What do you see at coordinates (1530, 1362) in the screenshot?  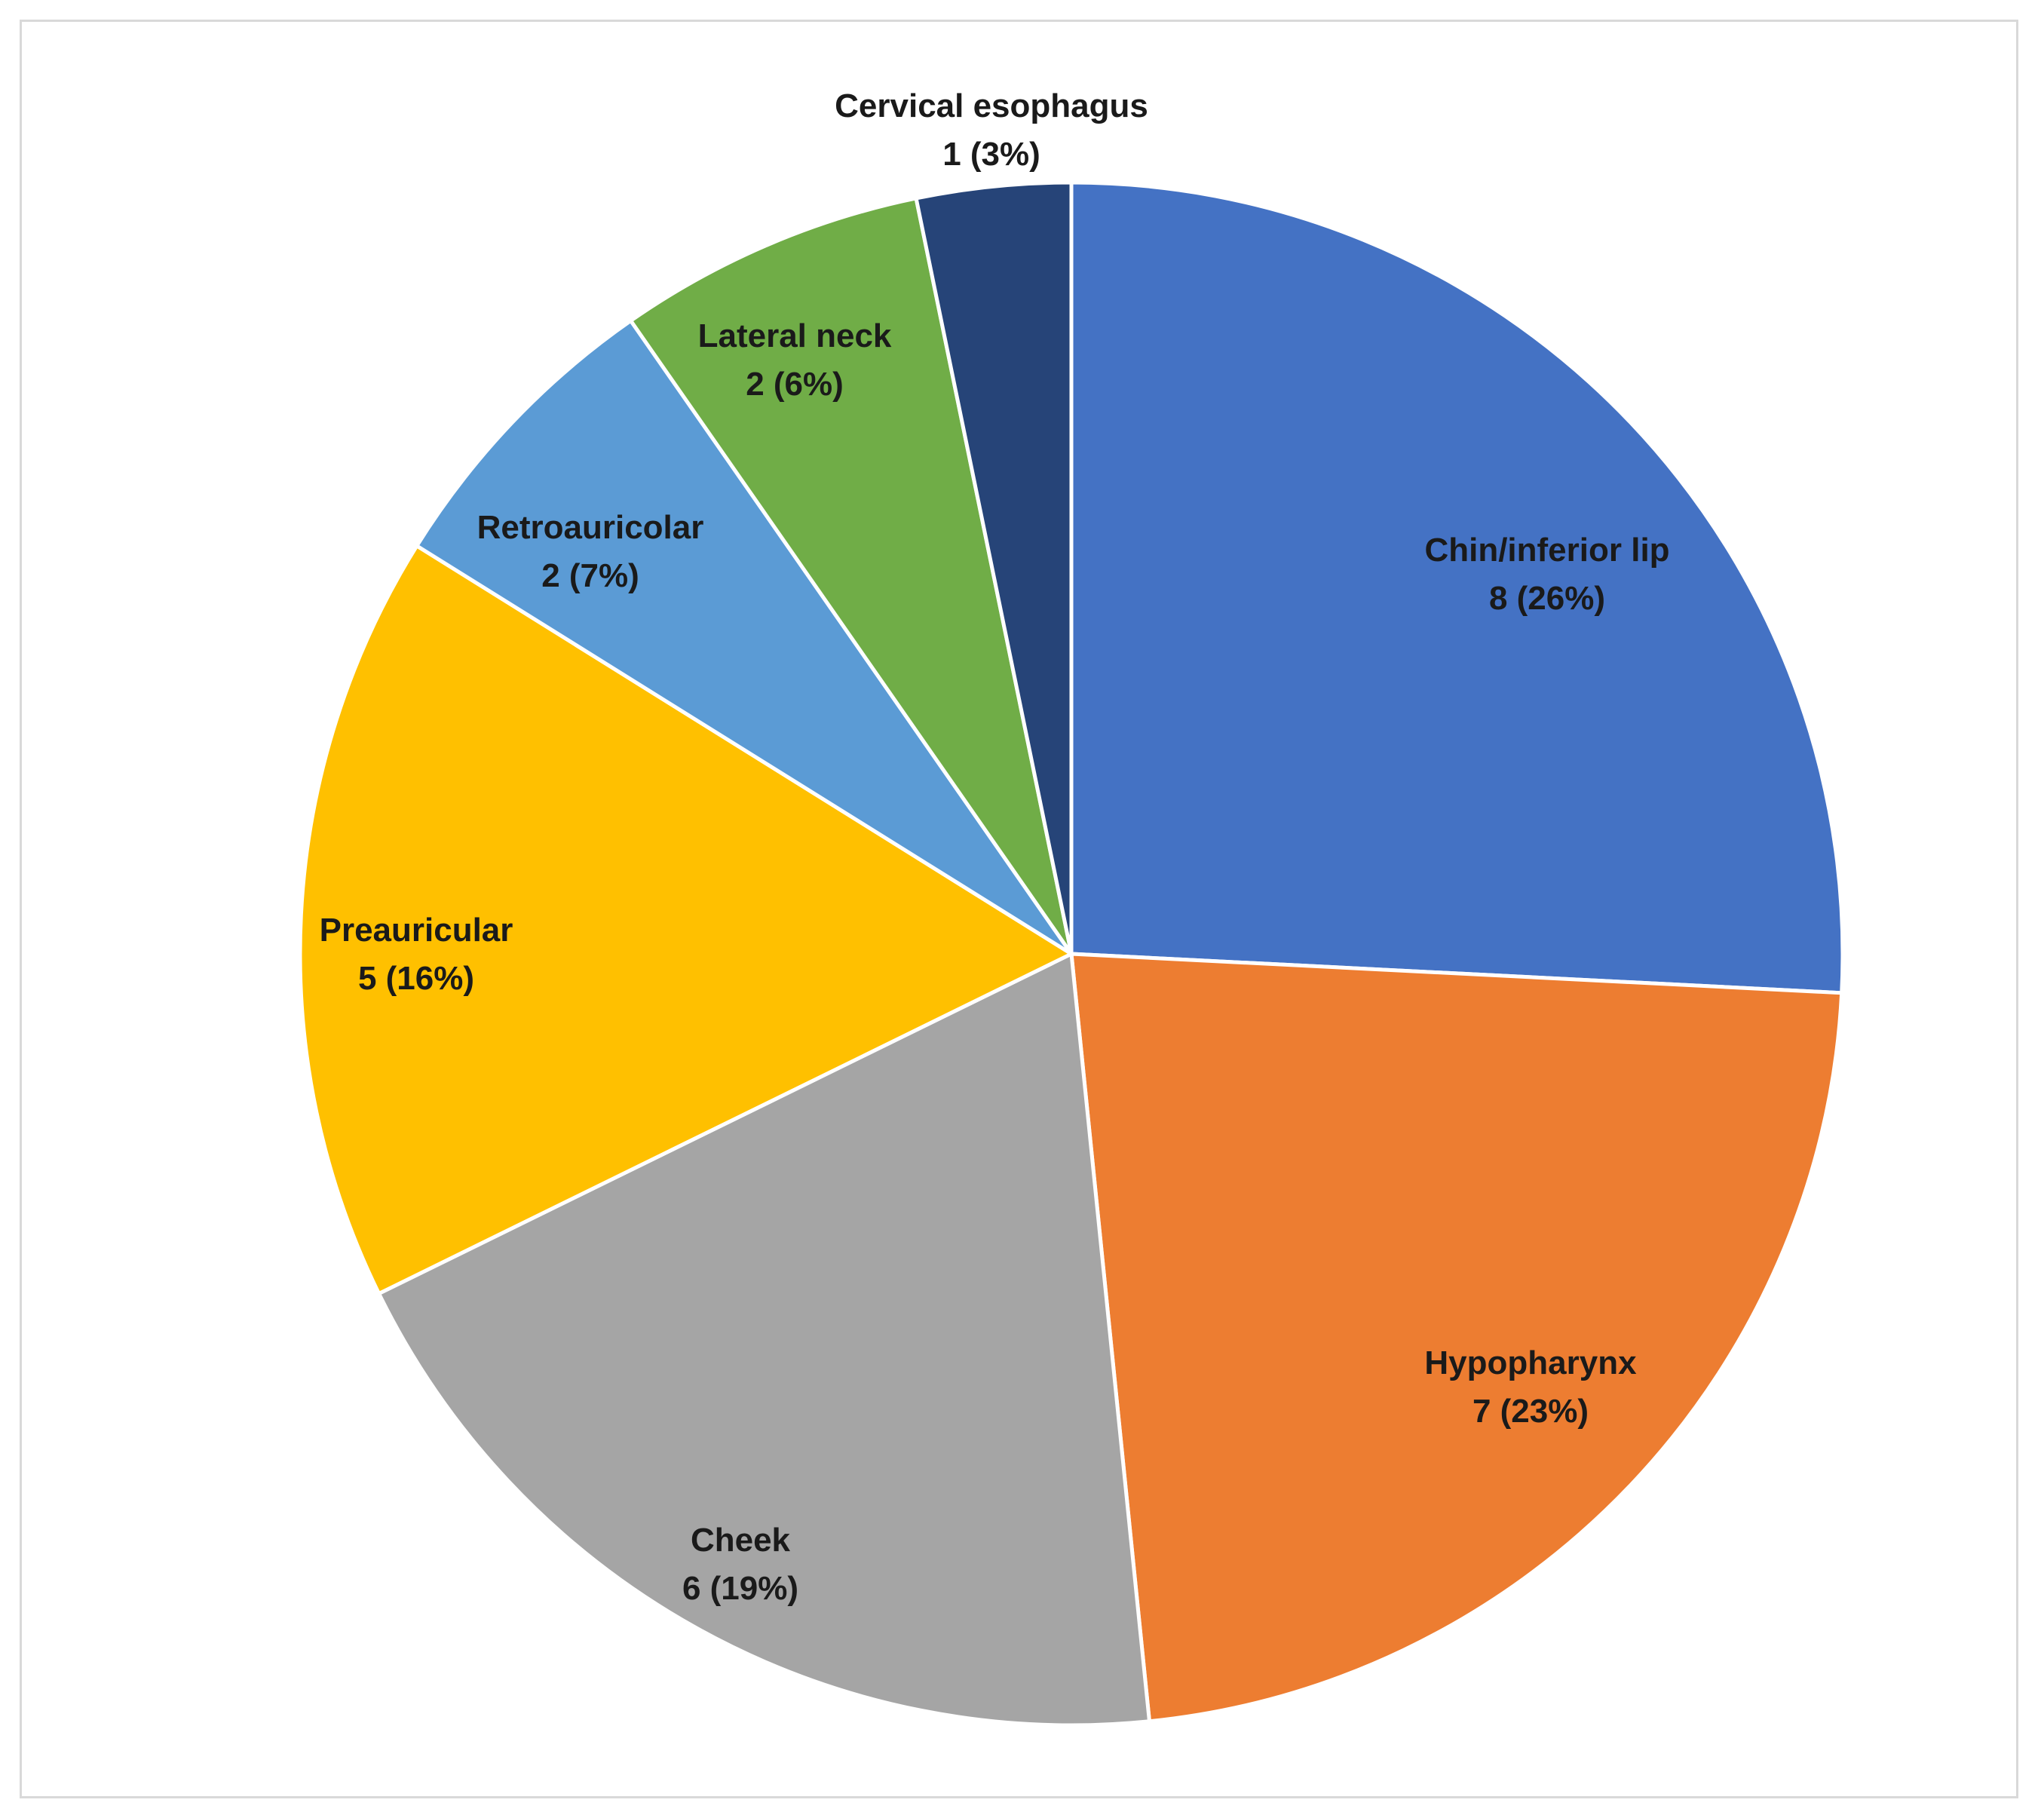 I see `slice-label-name-hypopharynx: Hypopharynx` at bounding box center [1530, 1362].